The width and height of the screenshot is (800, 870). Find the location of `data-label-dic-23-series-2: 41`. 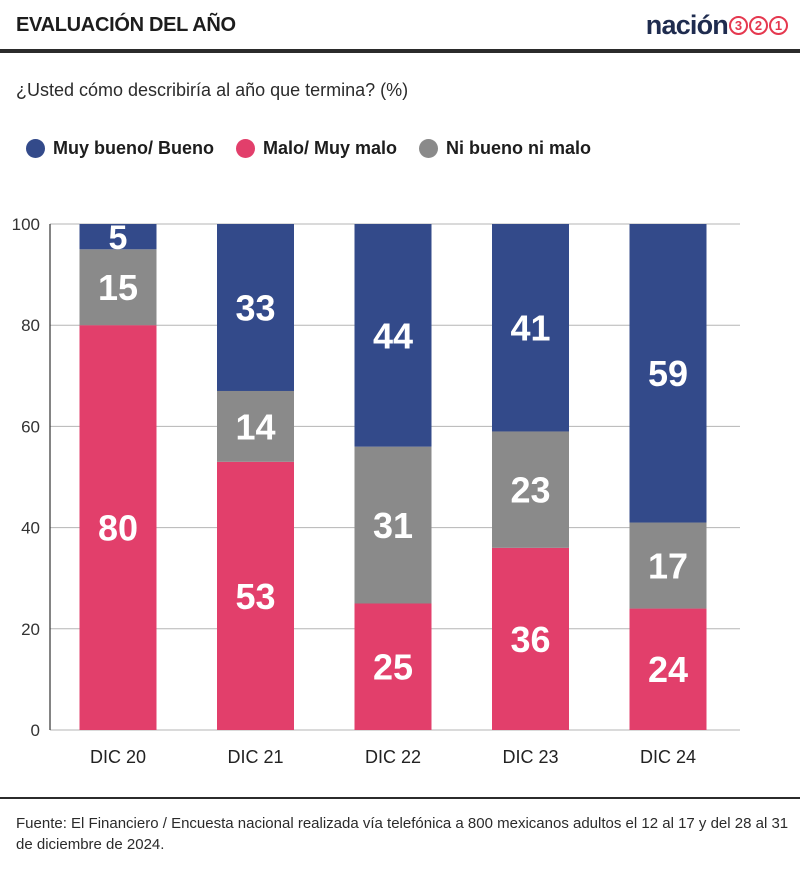

data-label-dic-23-series-2: 41 is located at coordinates (530, 328).